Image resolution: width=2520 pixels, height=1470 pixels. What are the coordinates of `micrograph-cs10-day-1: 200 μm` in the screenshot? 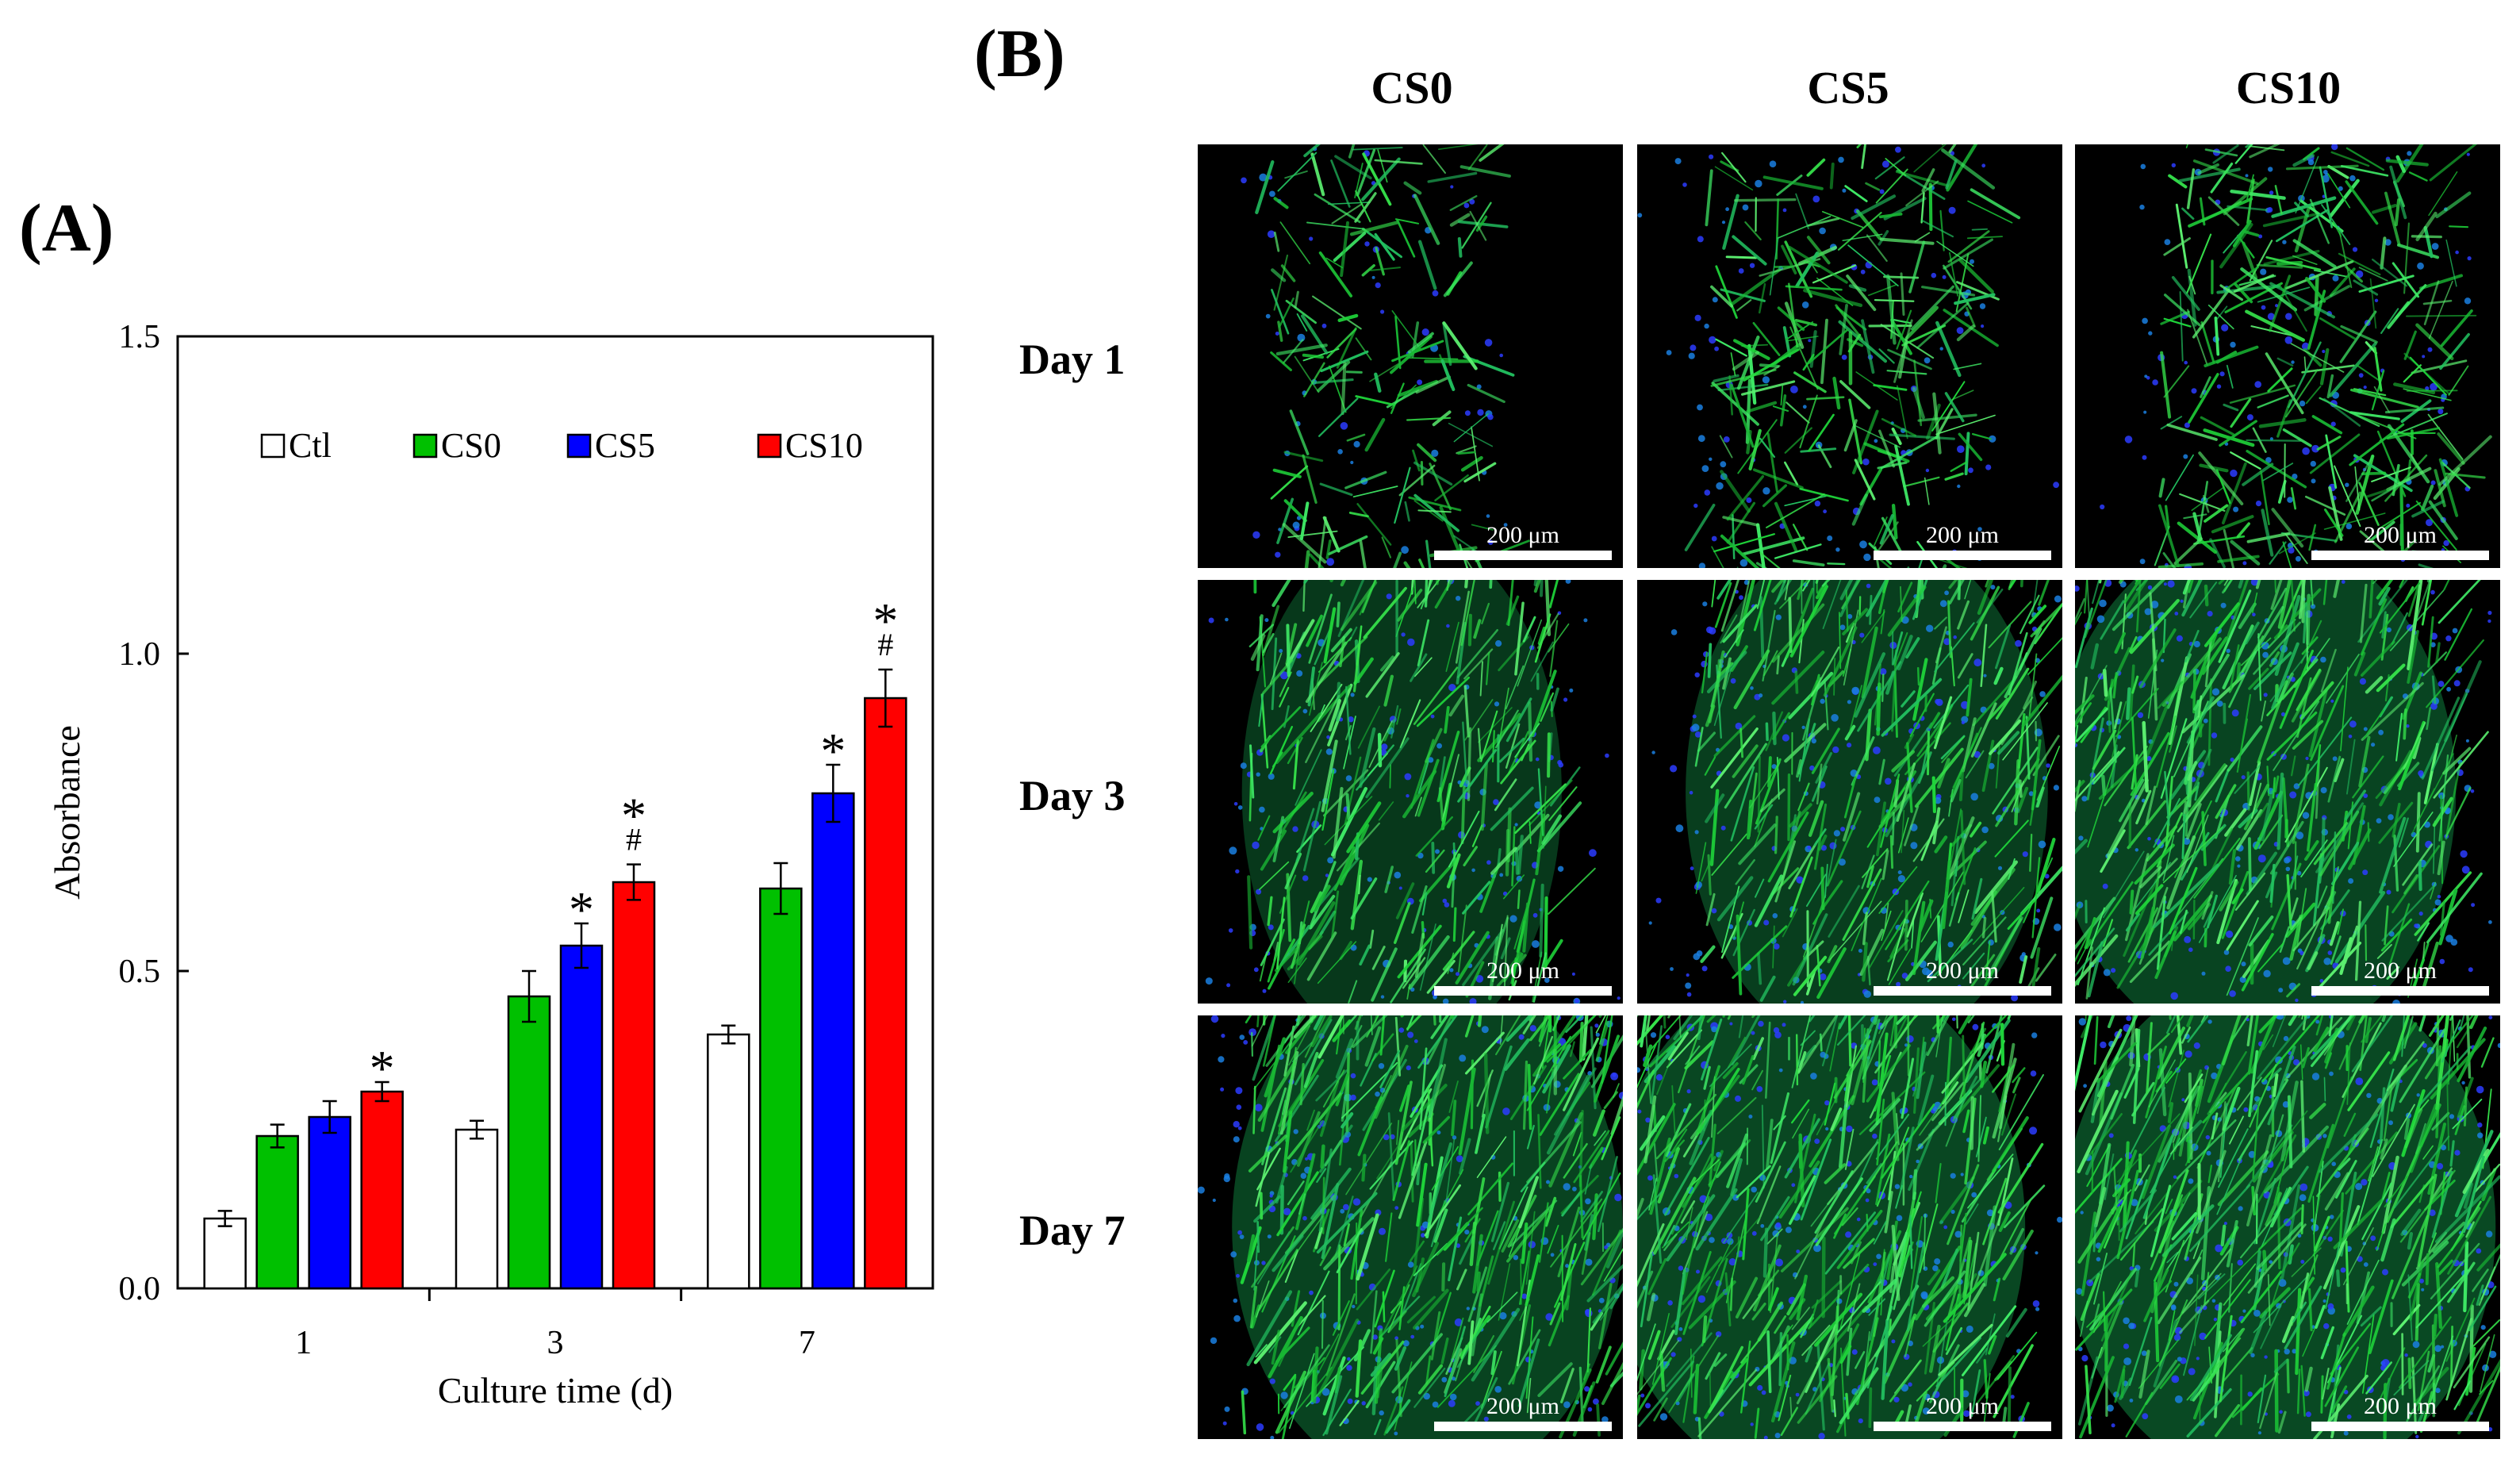 It's located at (2287, 356).